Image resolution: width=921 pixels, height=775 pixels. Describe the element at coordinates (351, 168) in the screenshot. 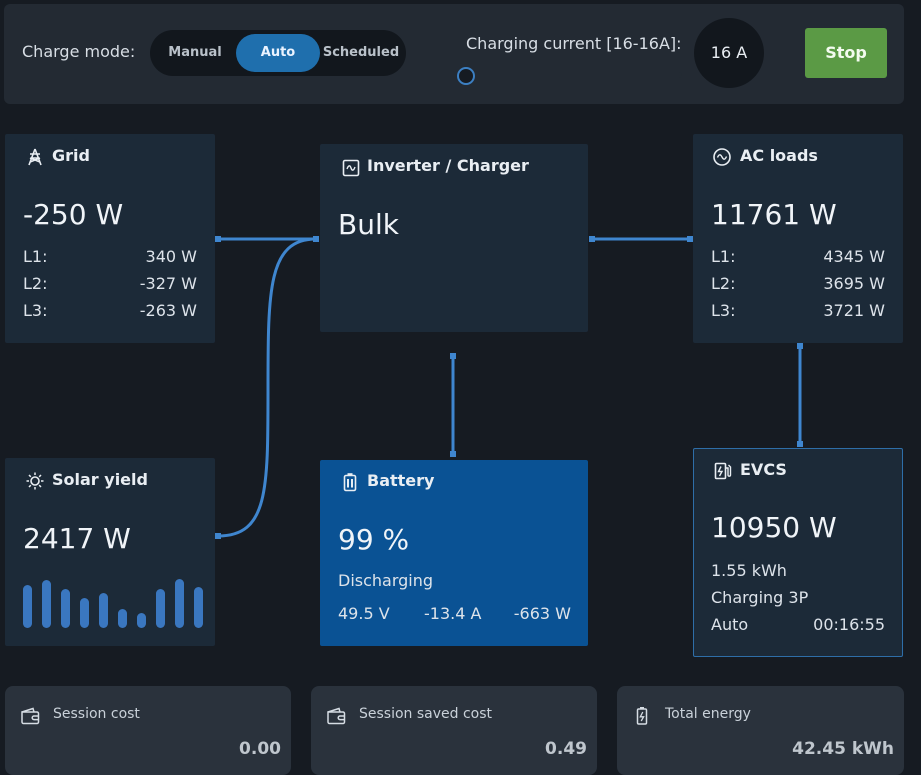

I see `inverter-icon` at that location.